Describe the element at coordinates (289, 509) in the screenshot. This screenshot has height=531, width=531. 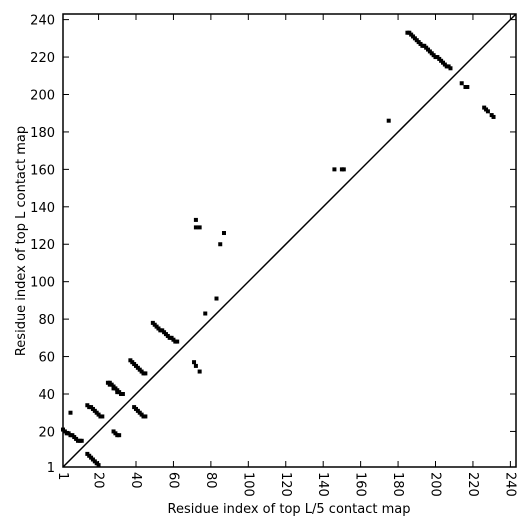
I see `x-axis-label: Residue index of top L/5 contact map` at that location.